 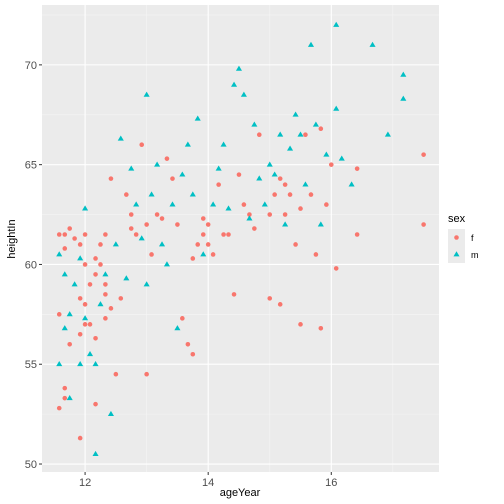 What do you see at coordinates (208, 483) in the screenshot?
I see `x-tick-label: 14` at bounding box center [208, 483].